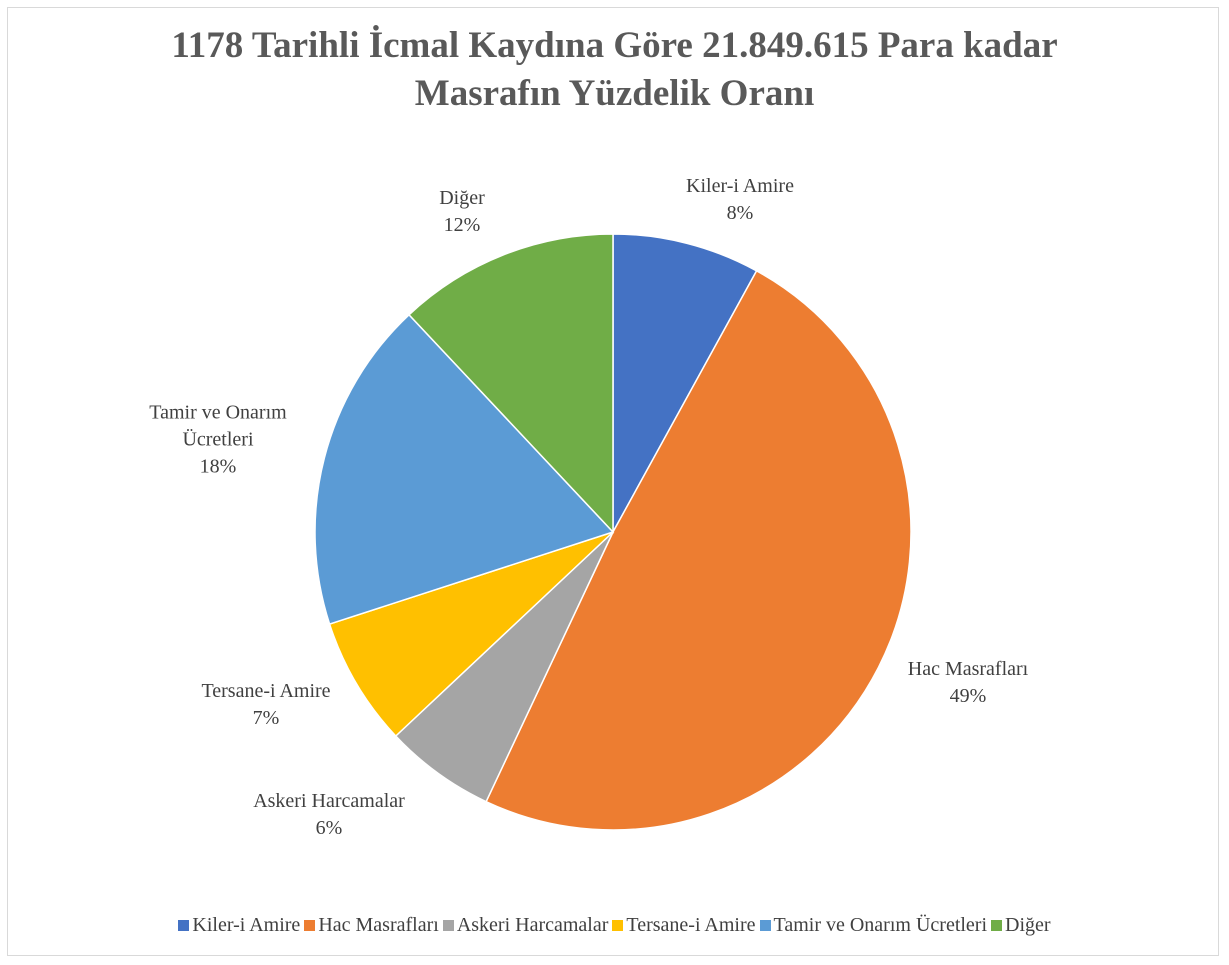 The width and height of the screenshot is (1229, 965). What do you see at coordinates (378, 925) in the screenshot?
I see `legend-label: Hac Masrafları` at bounding box center [378, 925].